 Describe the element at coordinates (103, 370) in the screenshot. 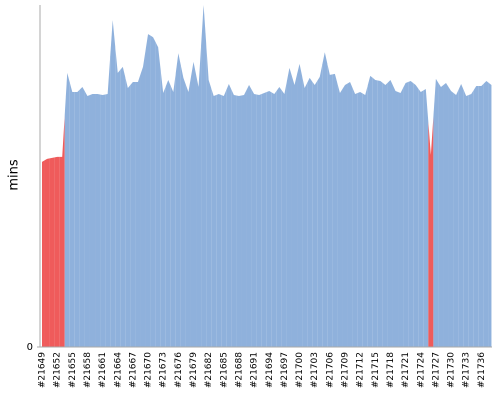

I see `x-tick-label: #21661` at that location.